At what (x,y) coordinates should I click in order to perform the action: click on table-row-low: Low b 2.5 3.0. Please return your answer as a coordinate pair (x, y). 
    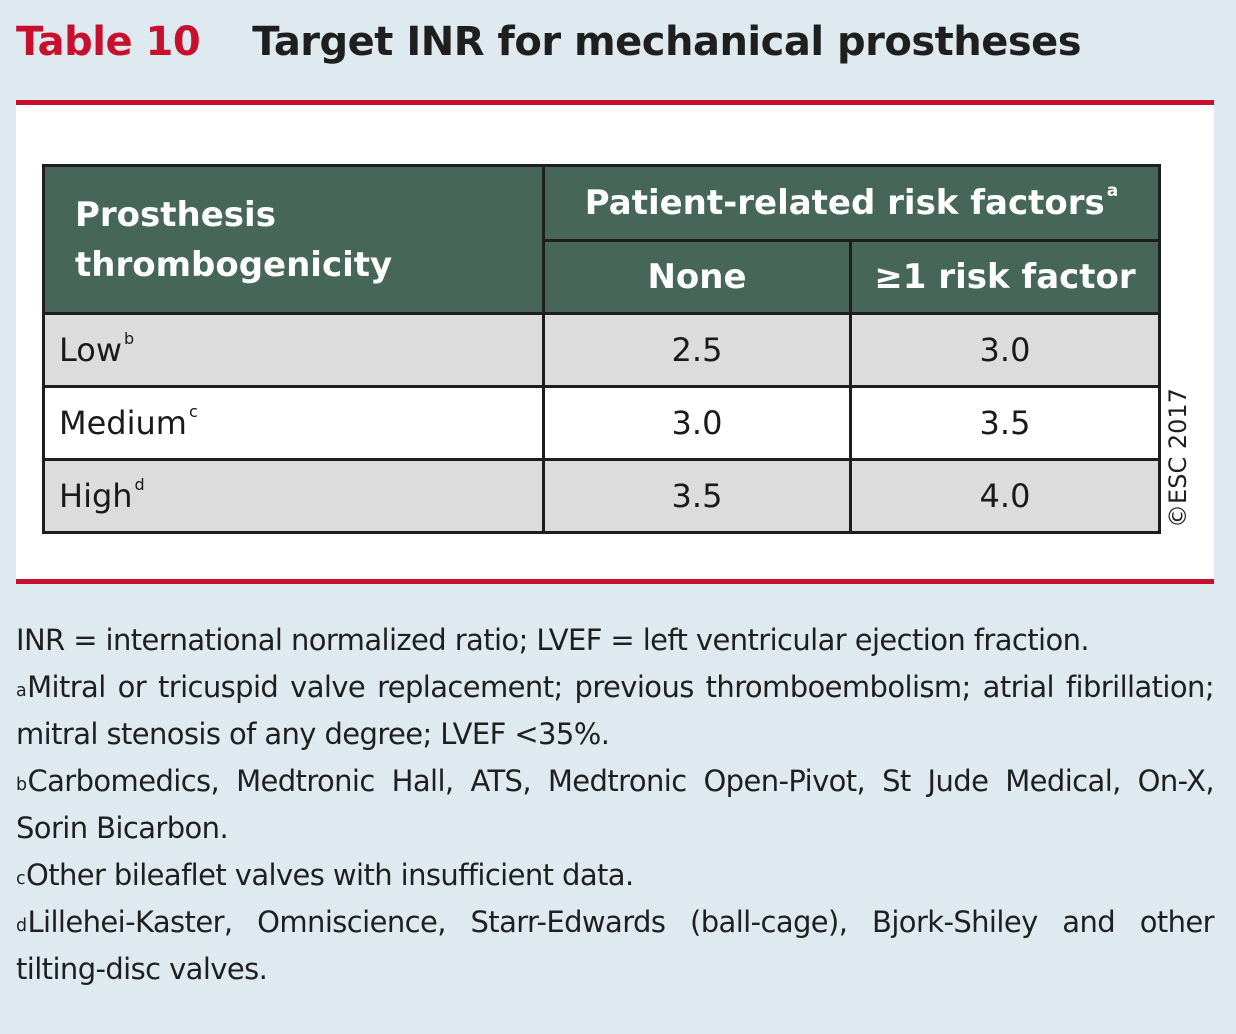
    Looking at the image, I should click on (601, 350).